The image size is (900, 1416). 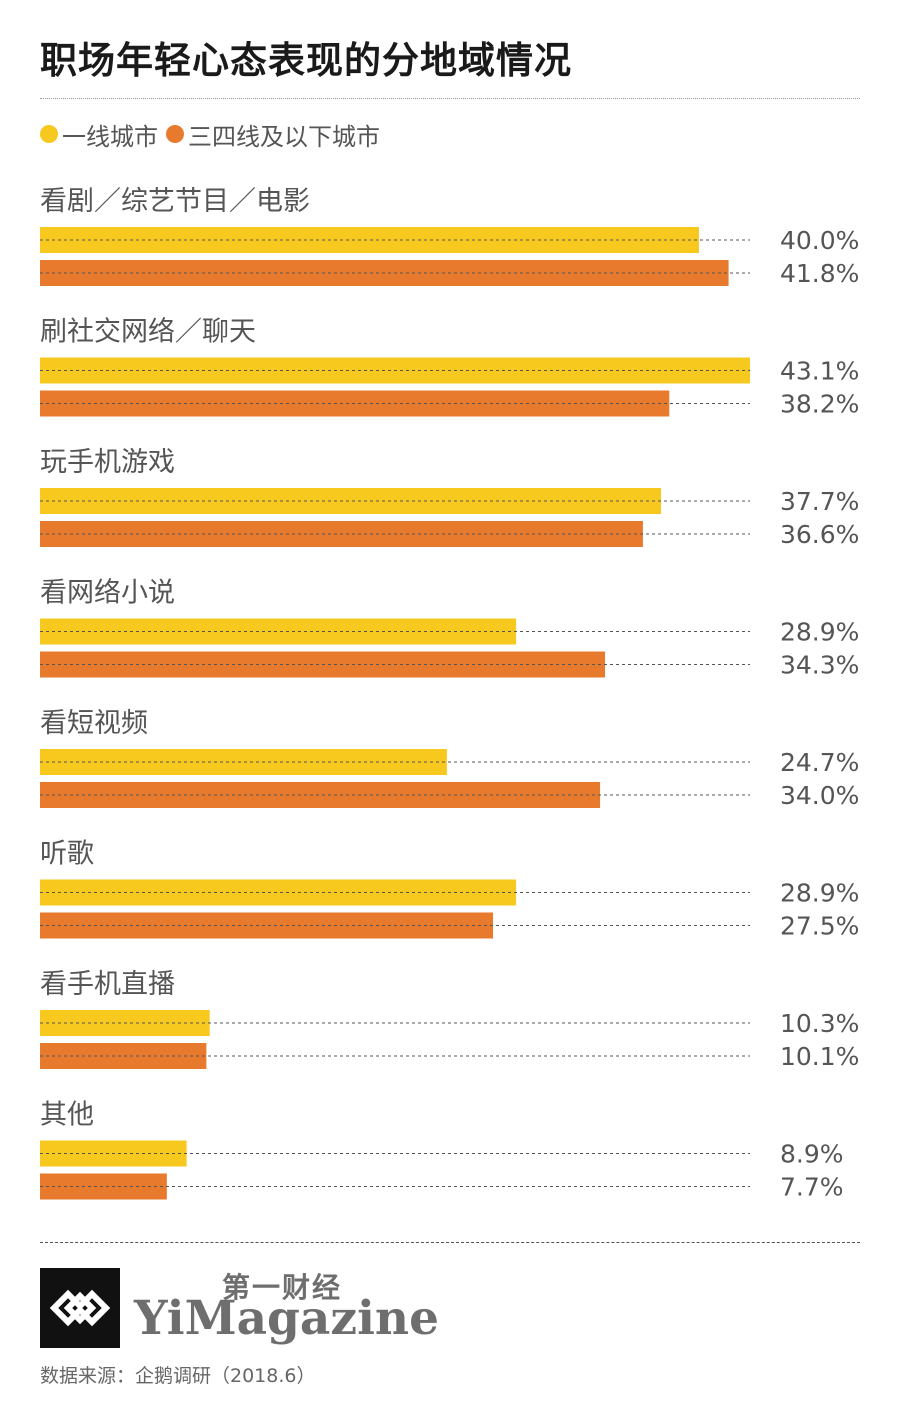 I want to click on value-label: 24.7%, so click(x=819, y=762).